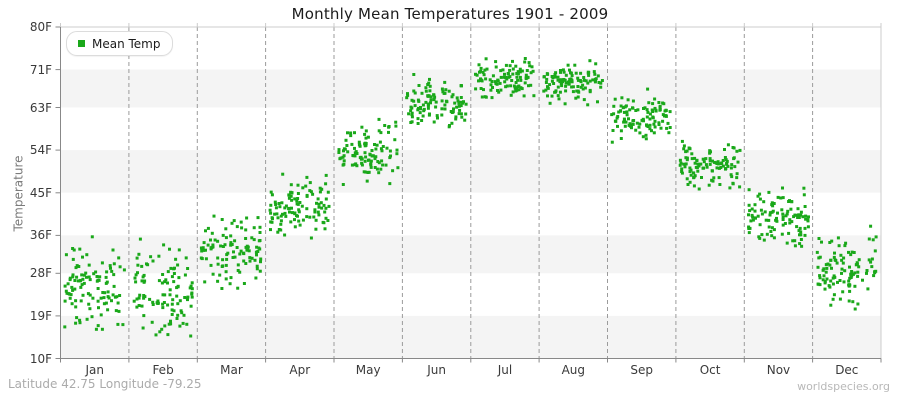  What do you see at coordinates (163, 370) in the screenshot?
I see `x-month-label: Feb` at bounding box center [163, 370].